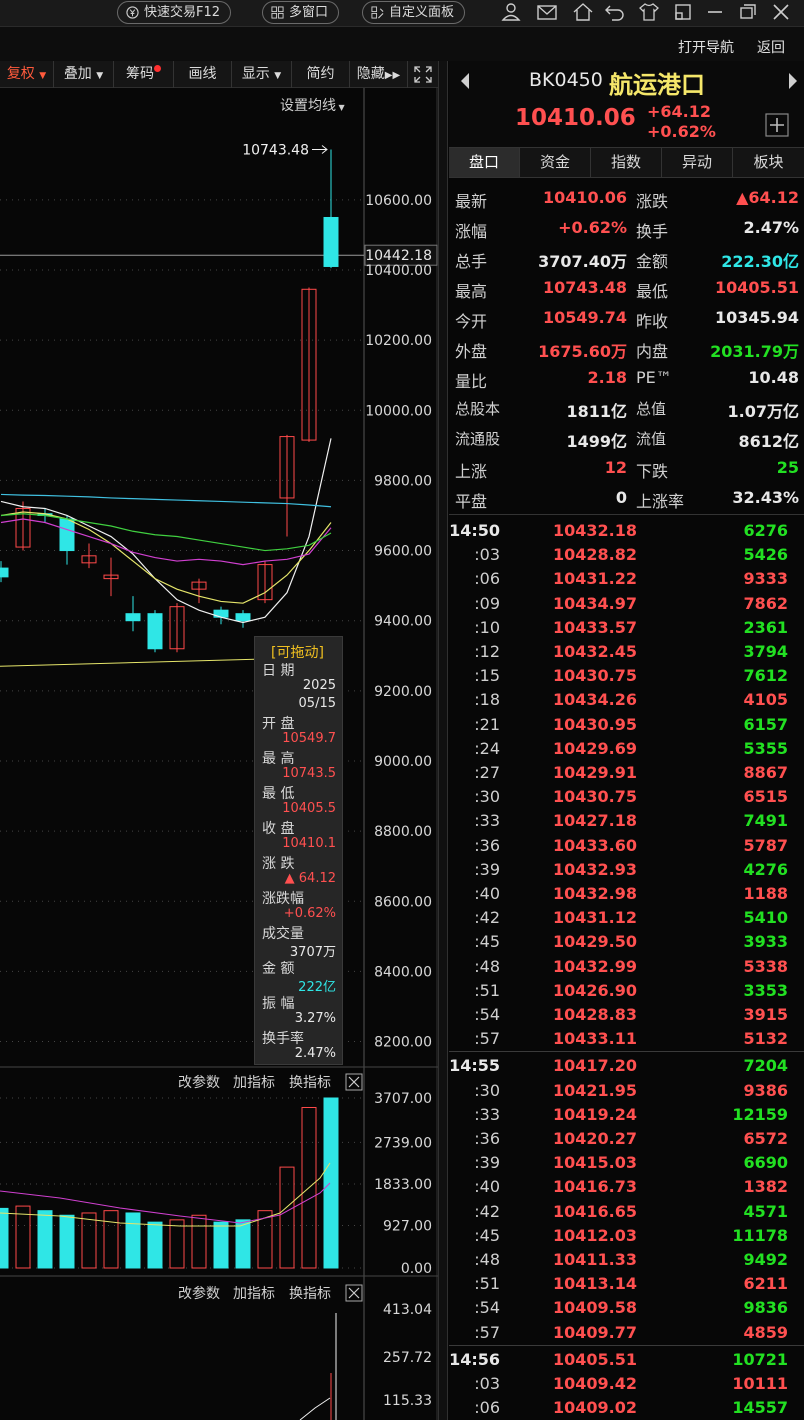  I want to click on tick-price: 10432.99, so click(594, 966).